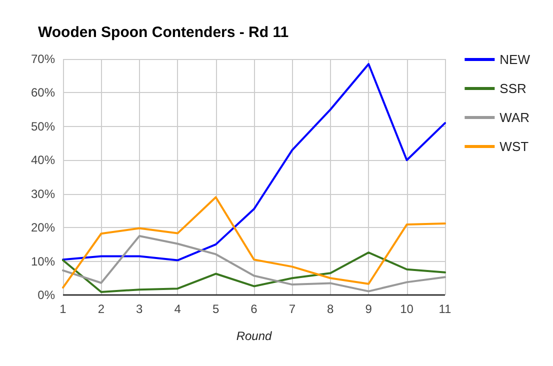 The height and width of the screenshot is (366, 553). I want to click on legend-label: SSR, so click(513, 88).